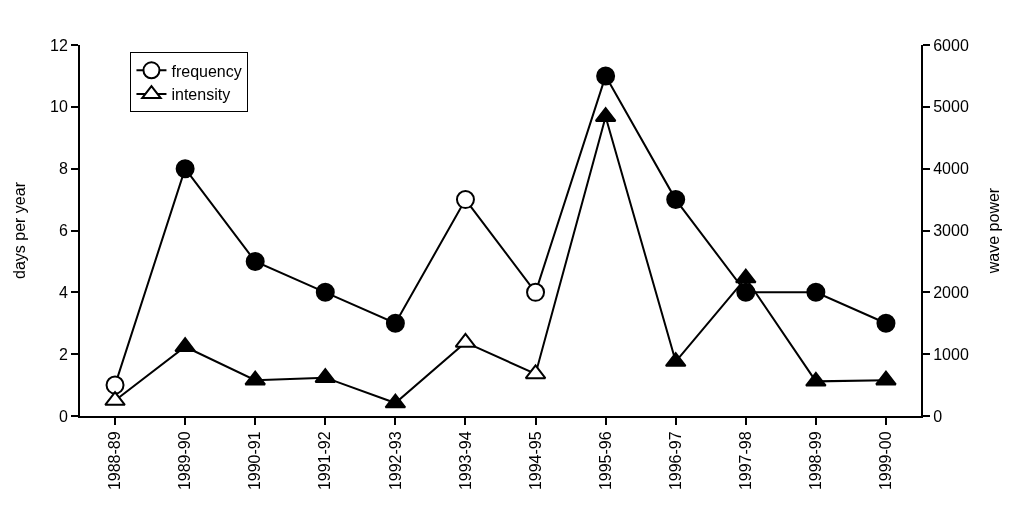 This screenshot has height=526, width=1011. I want to click on y2-tick-label: 1000, so click(951, 354).